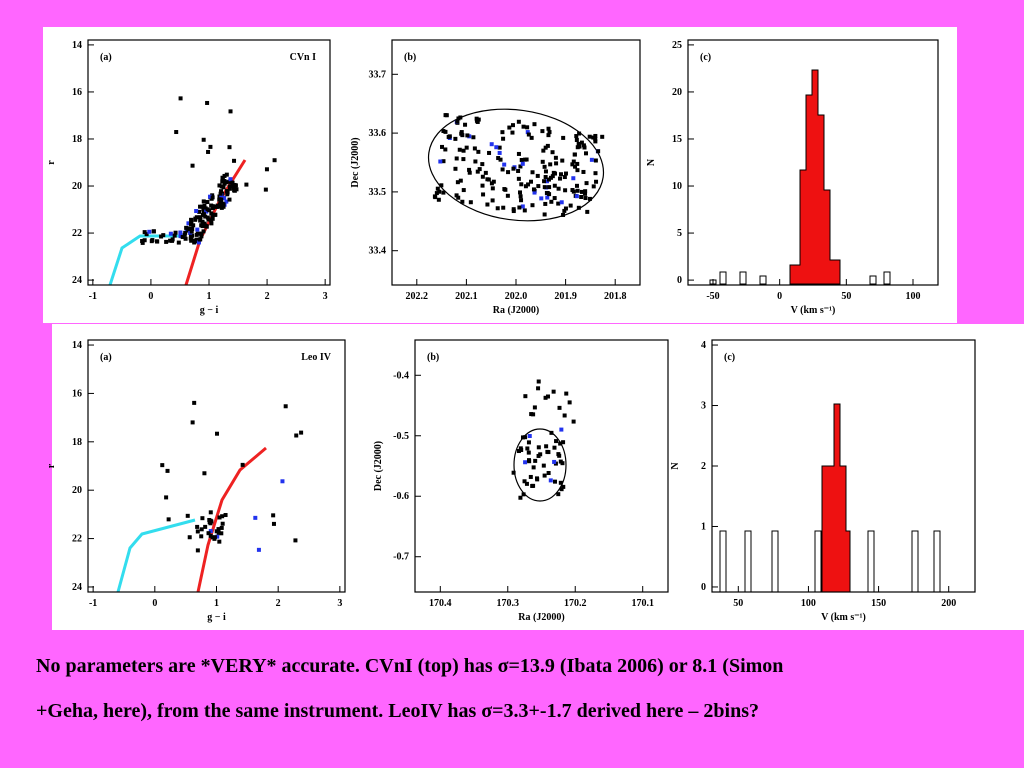  I want to click on x-tick-label: -50, so click(712, 296).